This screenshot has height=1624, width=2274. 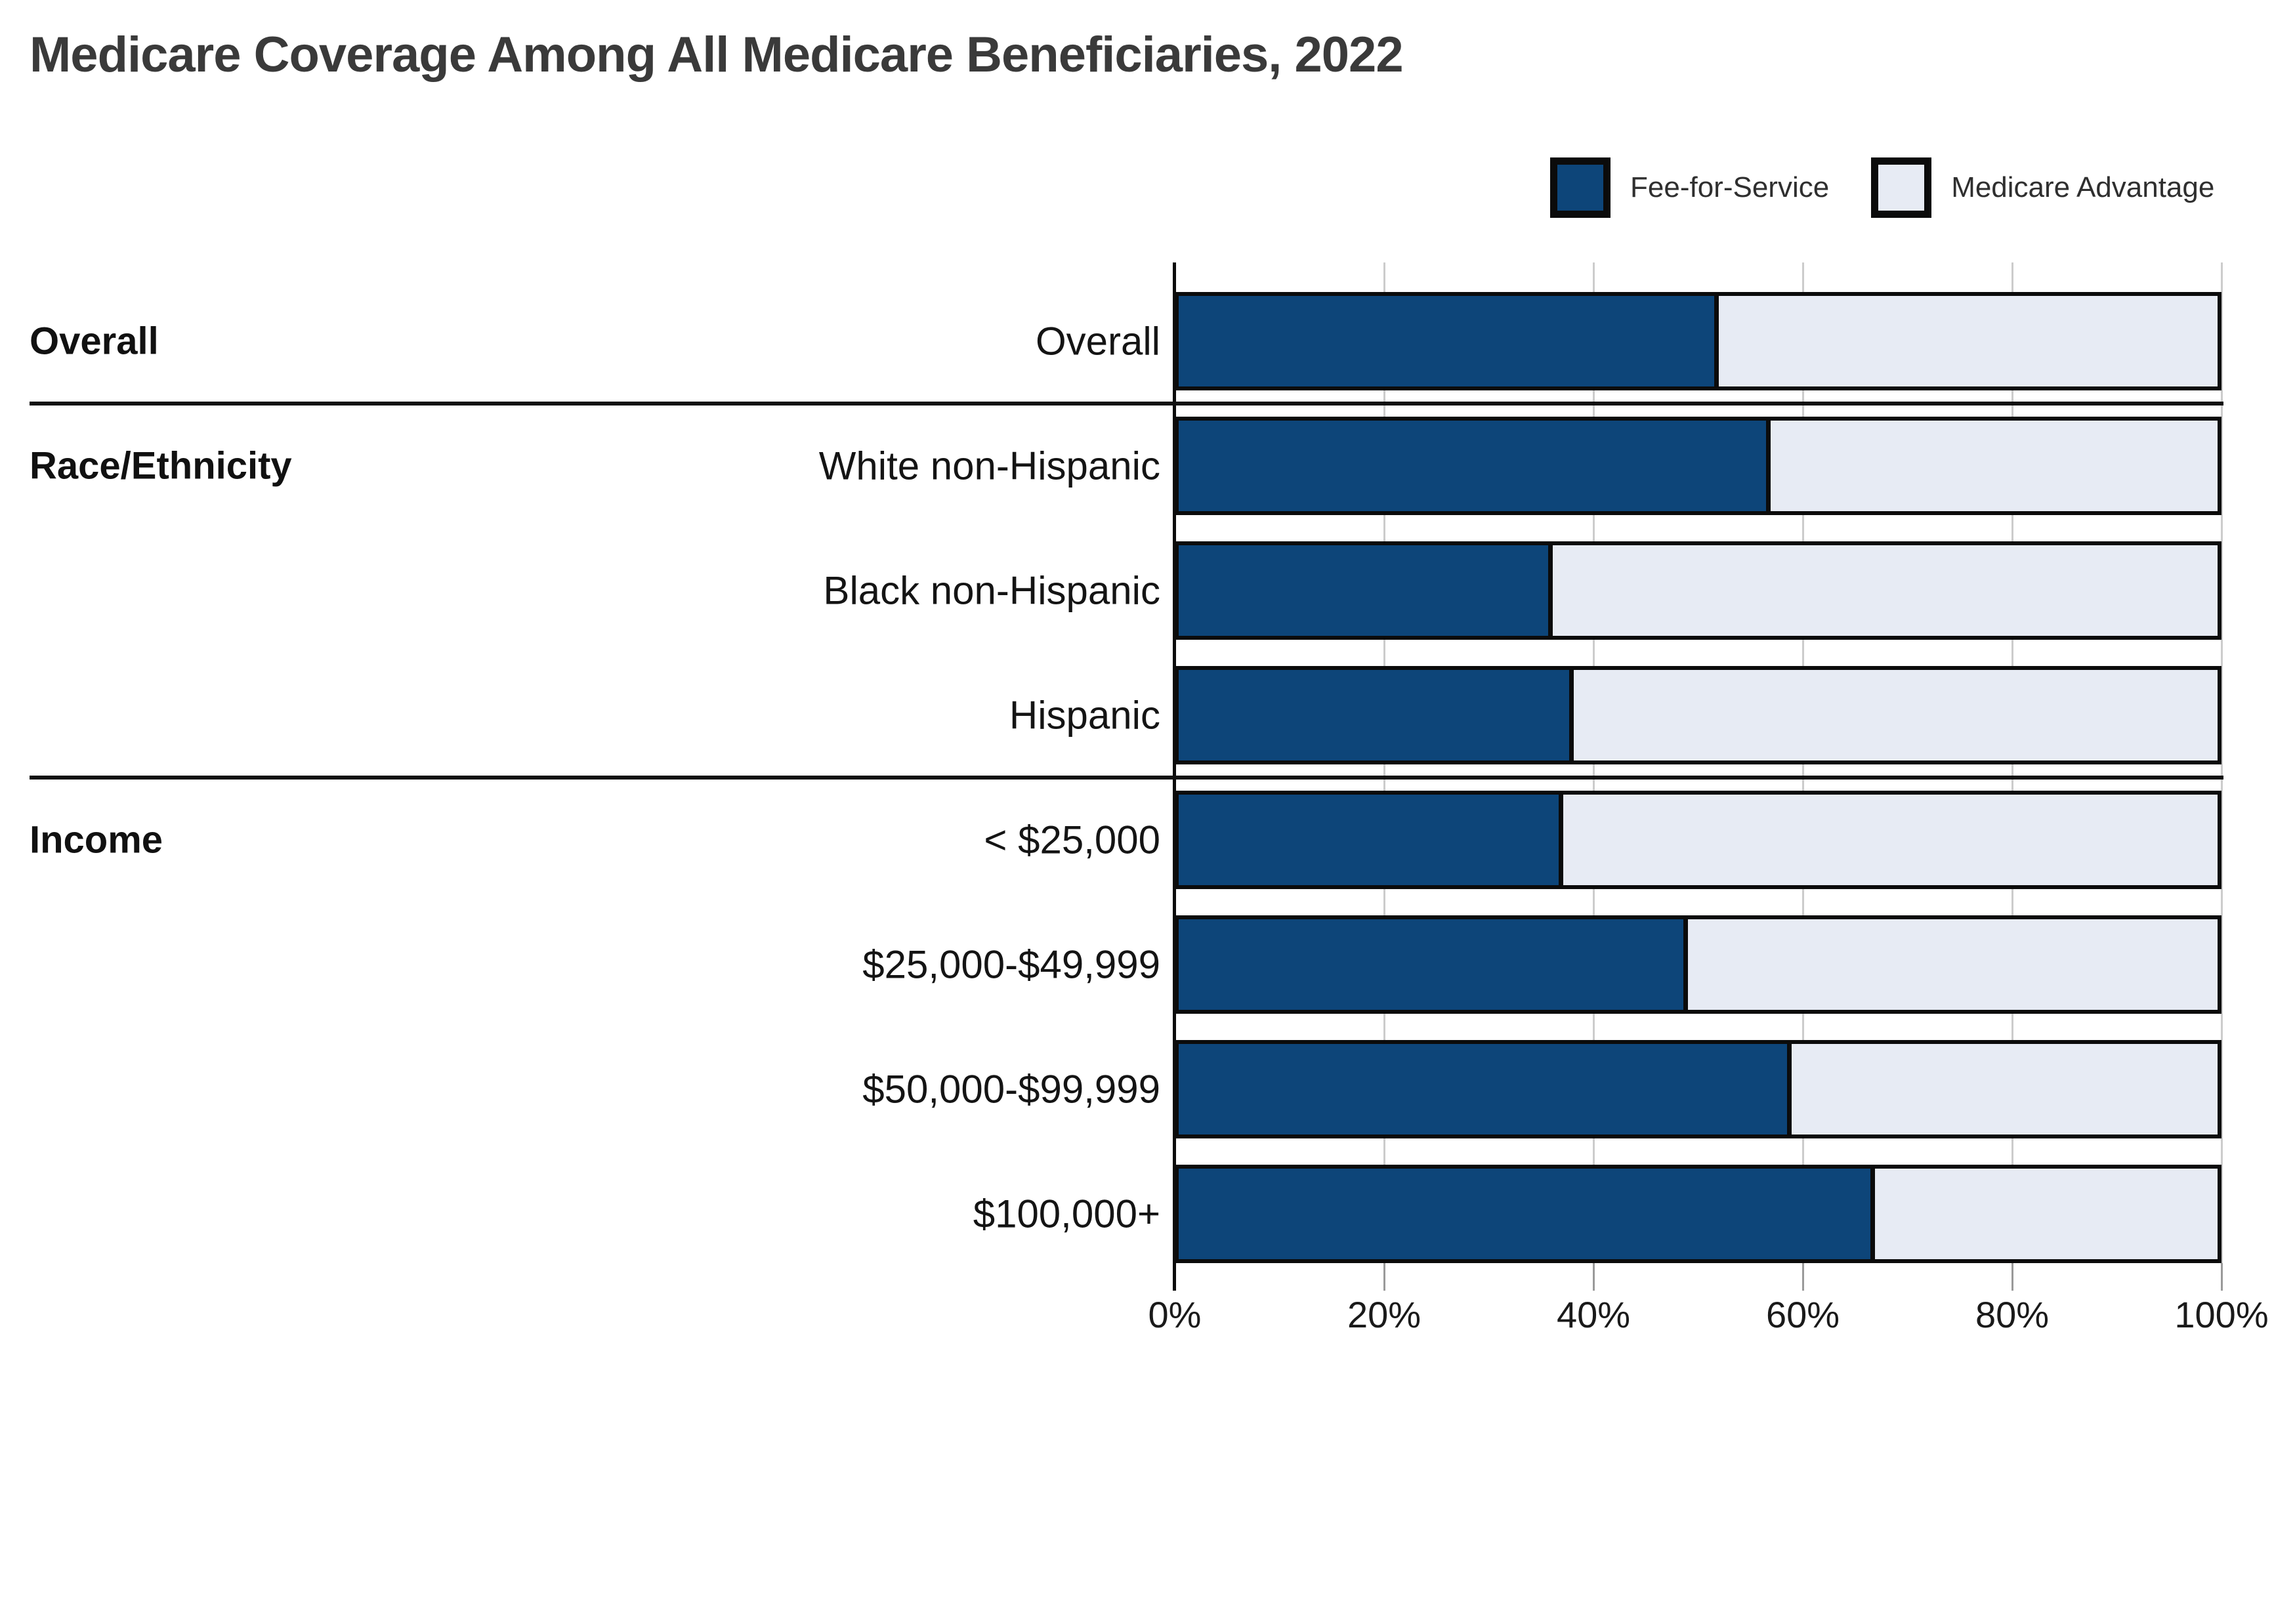 I want to click on row-label: Hispanic, so click(x=1084, y=715).